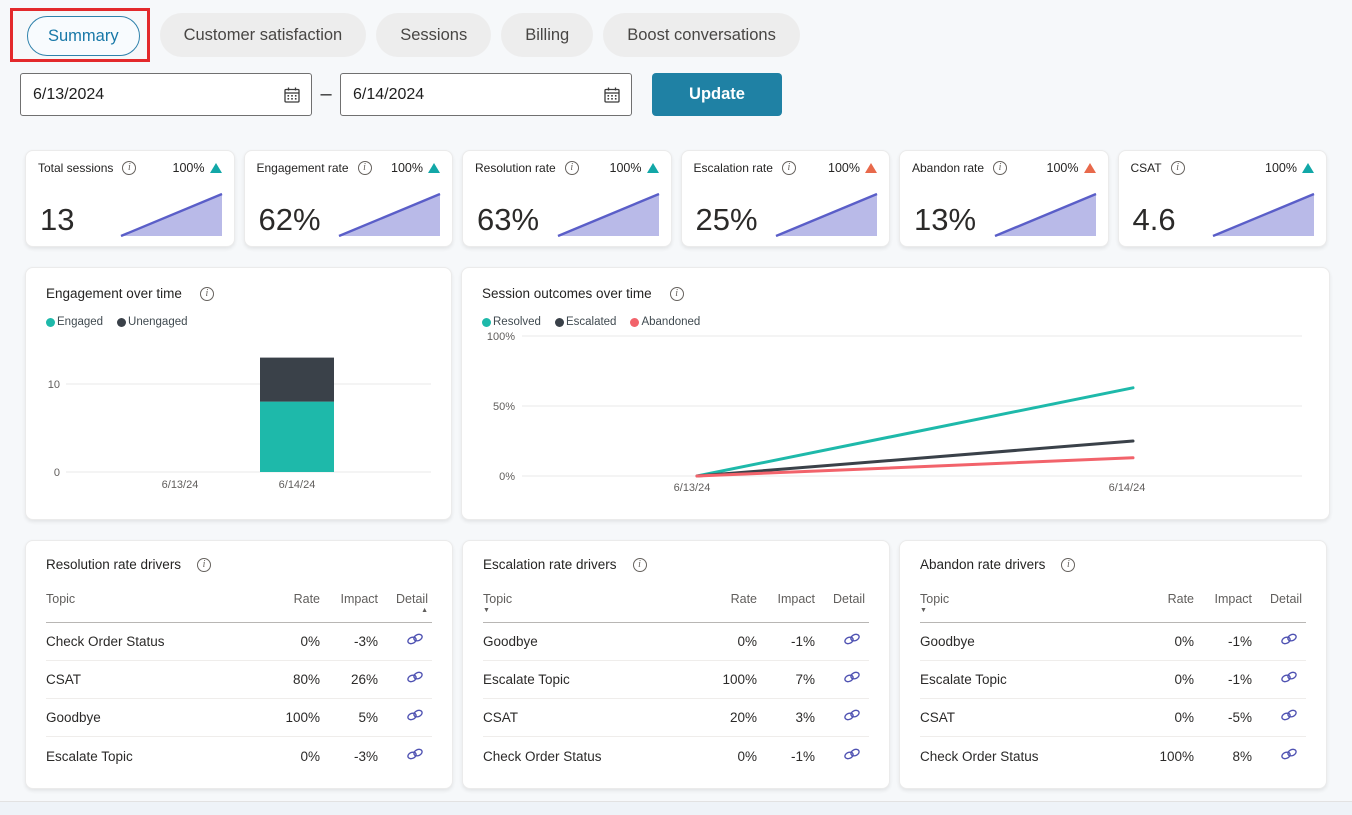  I want to click on drivers-table-header: Topic Rate Impact Detail ▲, so click(239, 607).